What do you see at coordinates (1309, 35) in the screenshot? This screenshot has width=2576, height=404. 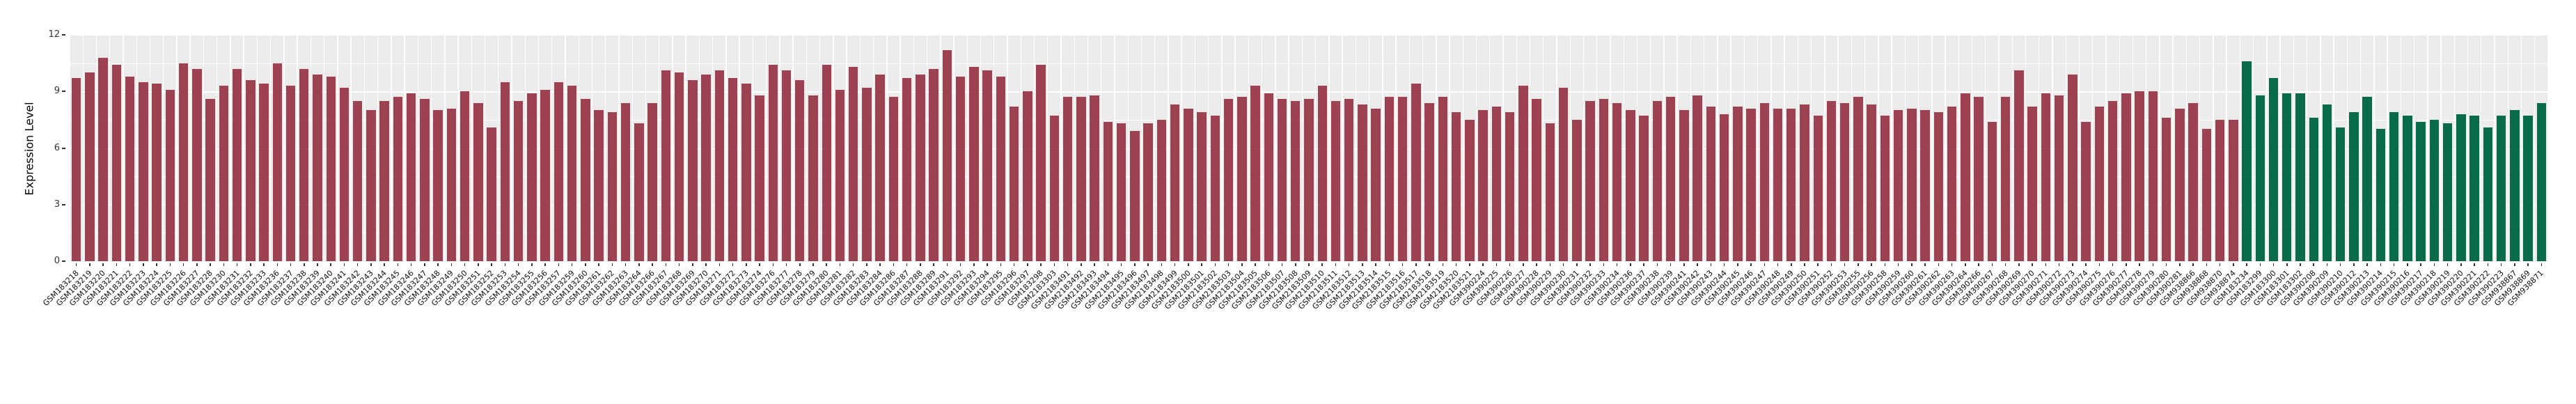 I see `major-gridline` at bounding box center [1309, 35].